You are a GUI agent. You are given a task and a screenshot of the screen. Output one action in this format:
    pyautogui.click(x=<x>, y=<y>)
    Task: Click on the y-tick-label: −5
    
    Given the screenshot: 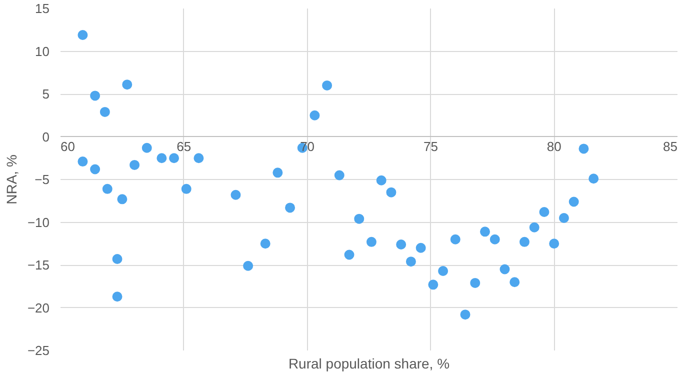 What is the action you would take?
    pyautogui.click(x=42, y=179)
    